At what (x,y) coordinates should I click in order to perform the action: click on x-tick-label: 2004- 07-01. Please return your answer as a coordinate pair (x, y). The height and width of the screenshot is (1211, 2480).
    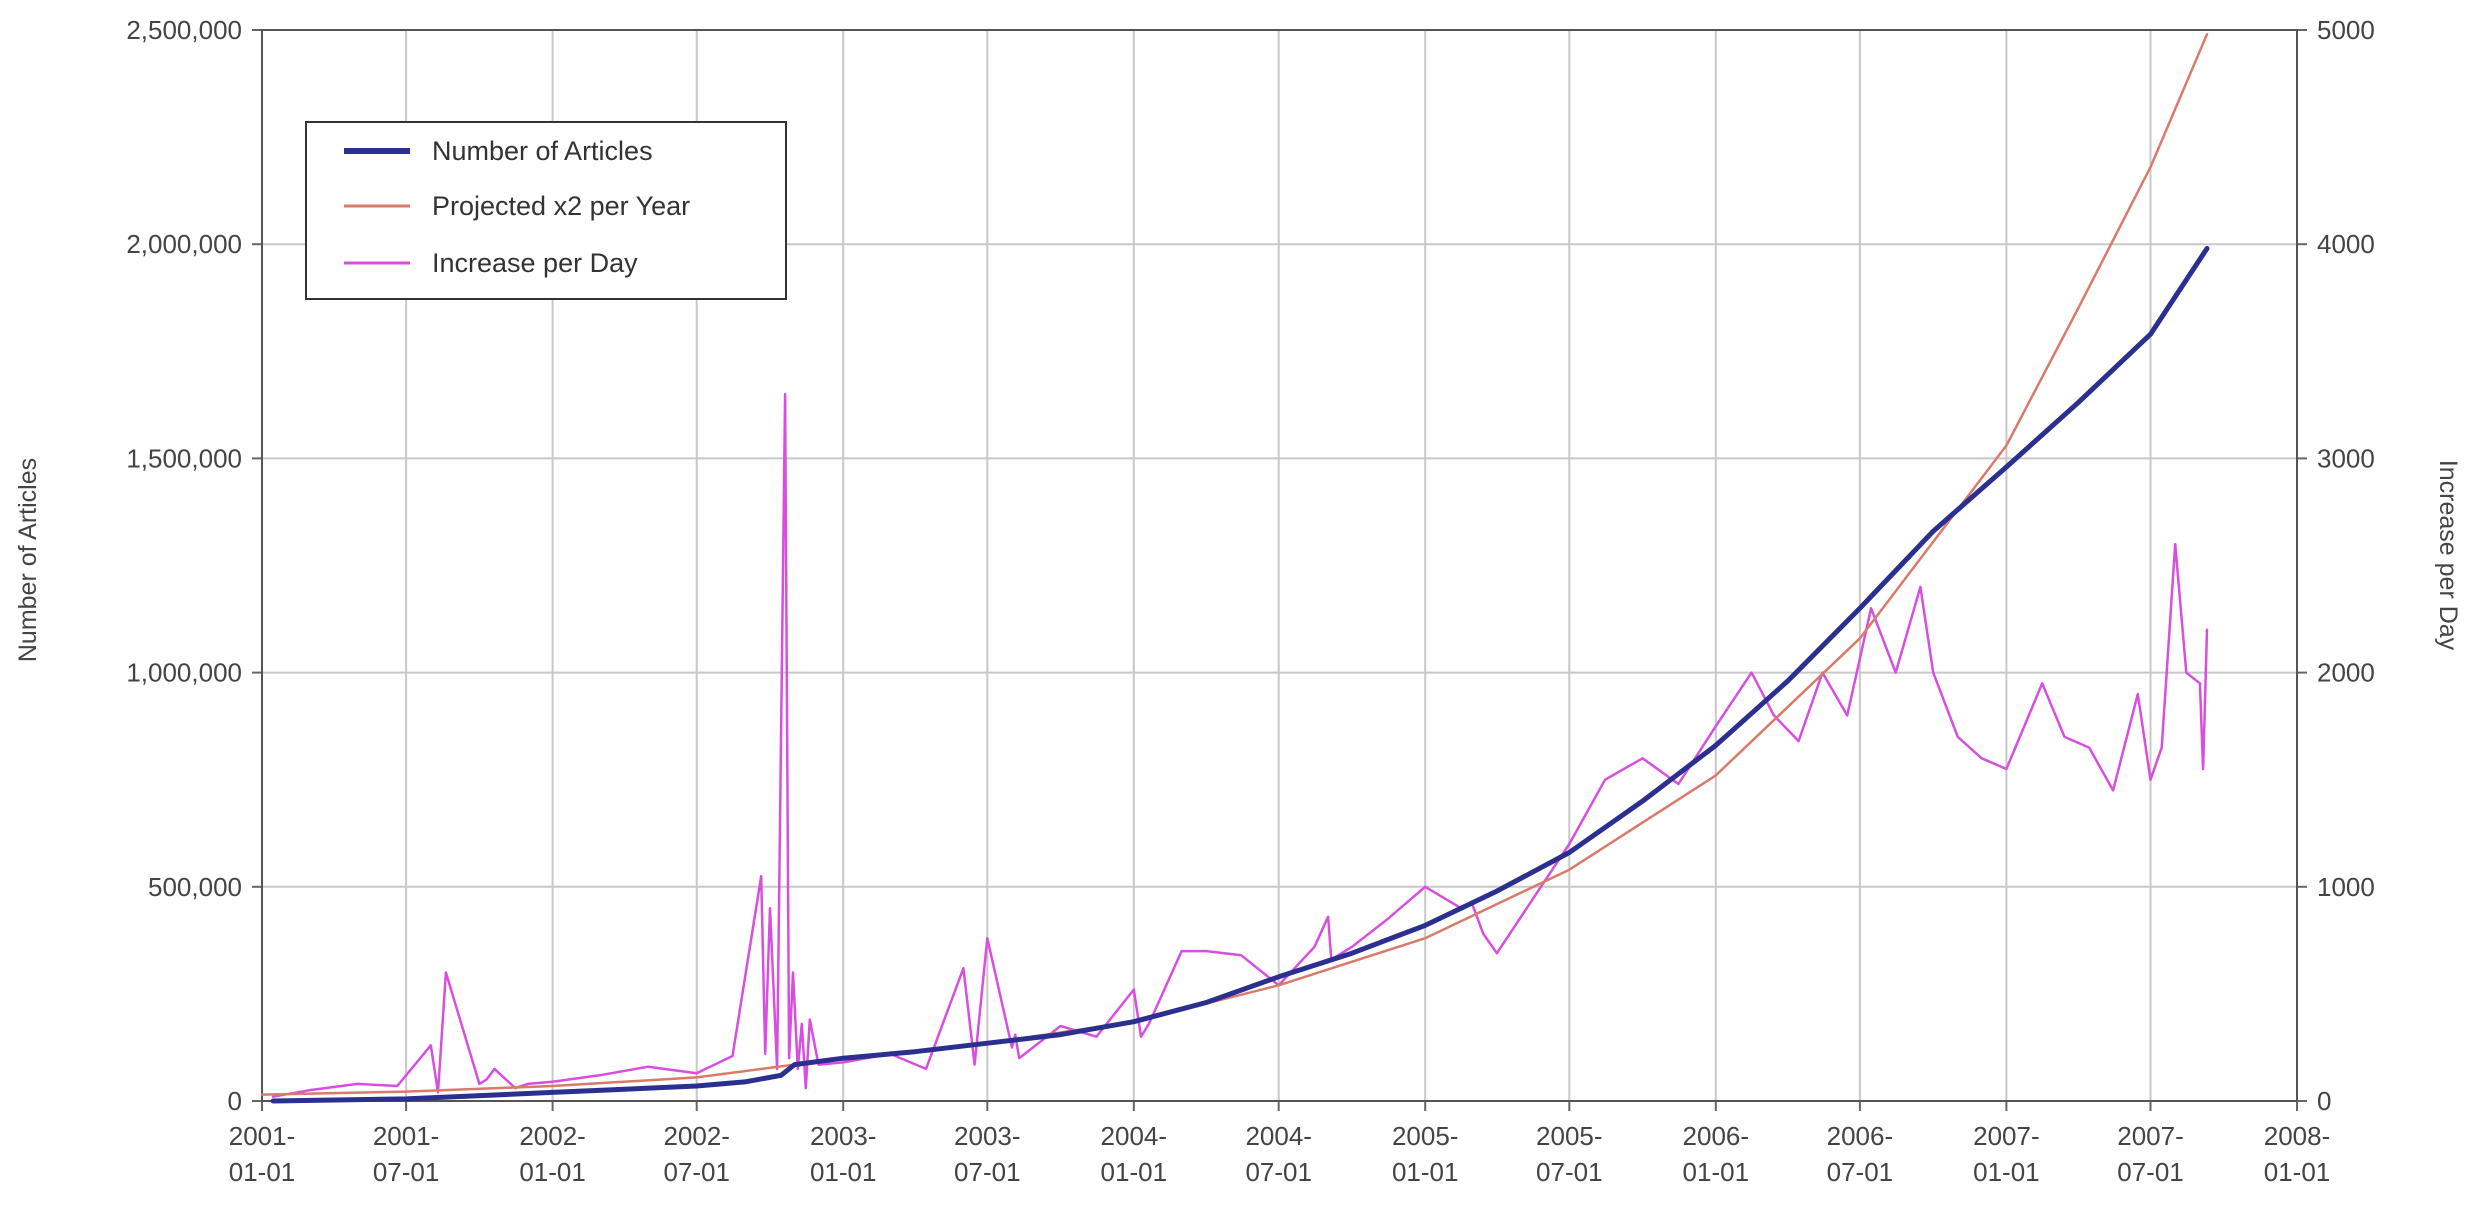
    Looking at the image, I should click on (1278, 1154).